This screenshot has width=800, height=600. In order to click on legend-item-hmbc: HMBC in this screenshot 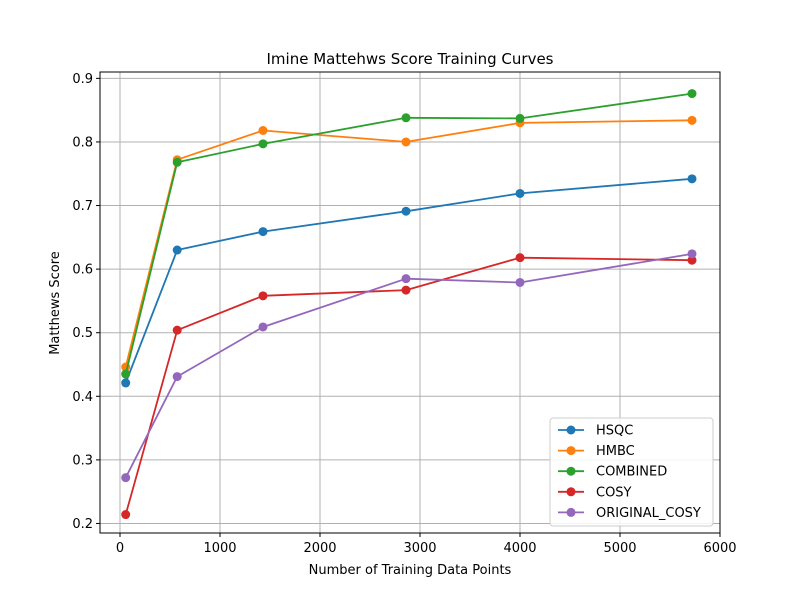, I will do `click(596, 451)`.